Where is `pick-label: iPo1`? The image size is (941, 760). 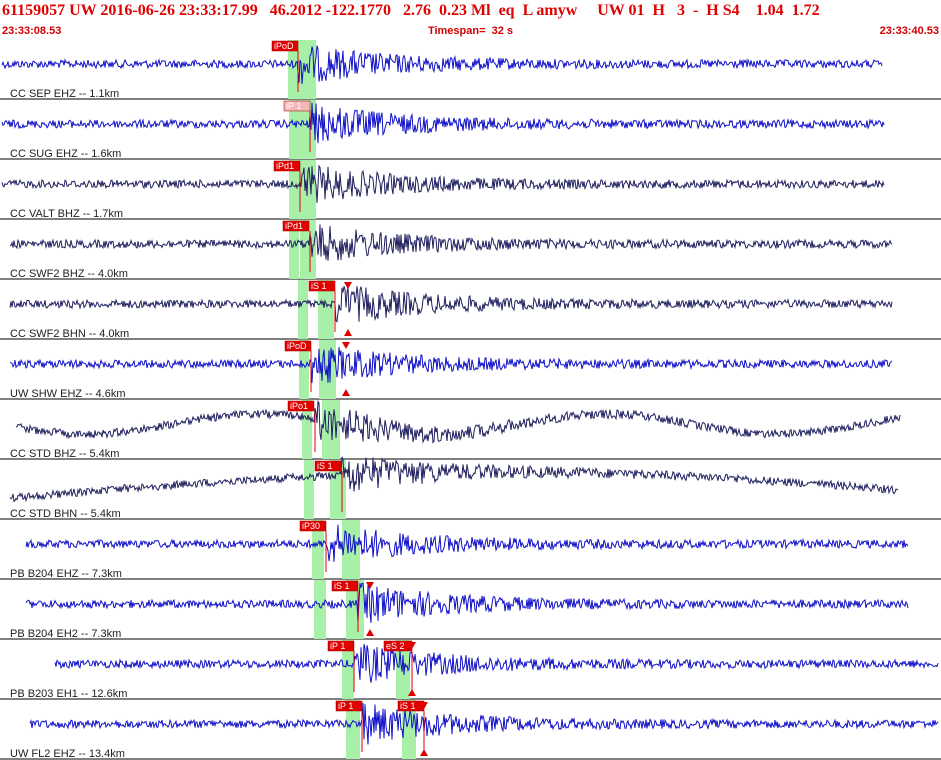 pick-label: iPo1 is located at coordinates (299, 406).